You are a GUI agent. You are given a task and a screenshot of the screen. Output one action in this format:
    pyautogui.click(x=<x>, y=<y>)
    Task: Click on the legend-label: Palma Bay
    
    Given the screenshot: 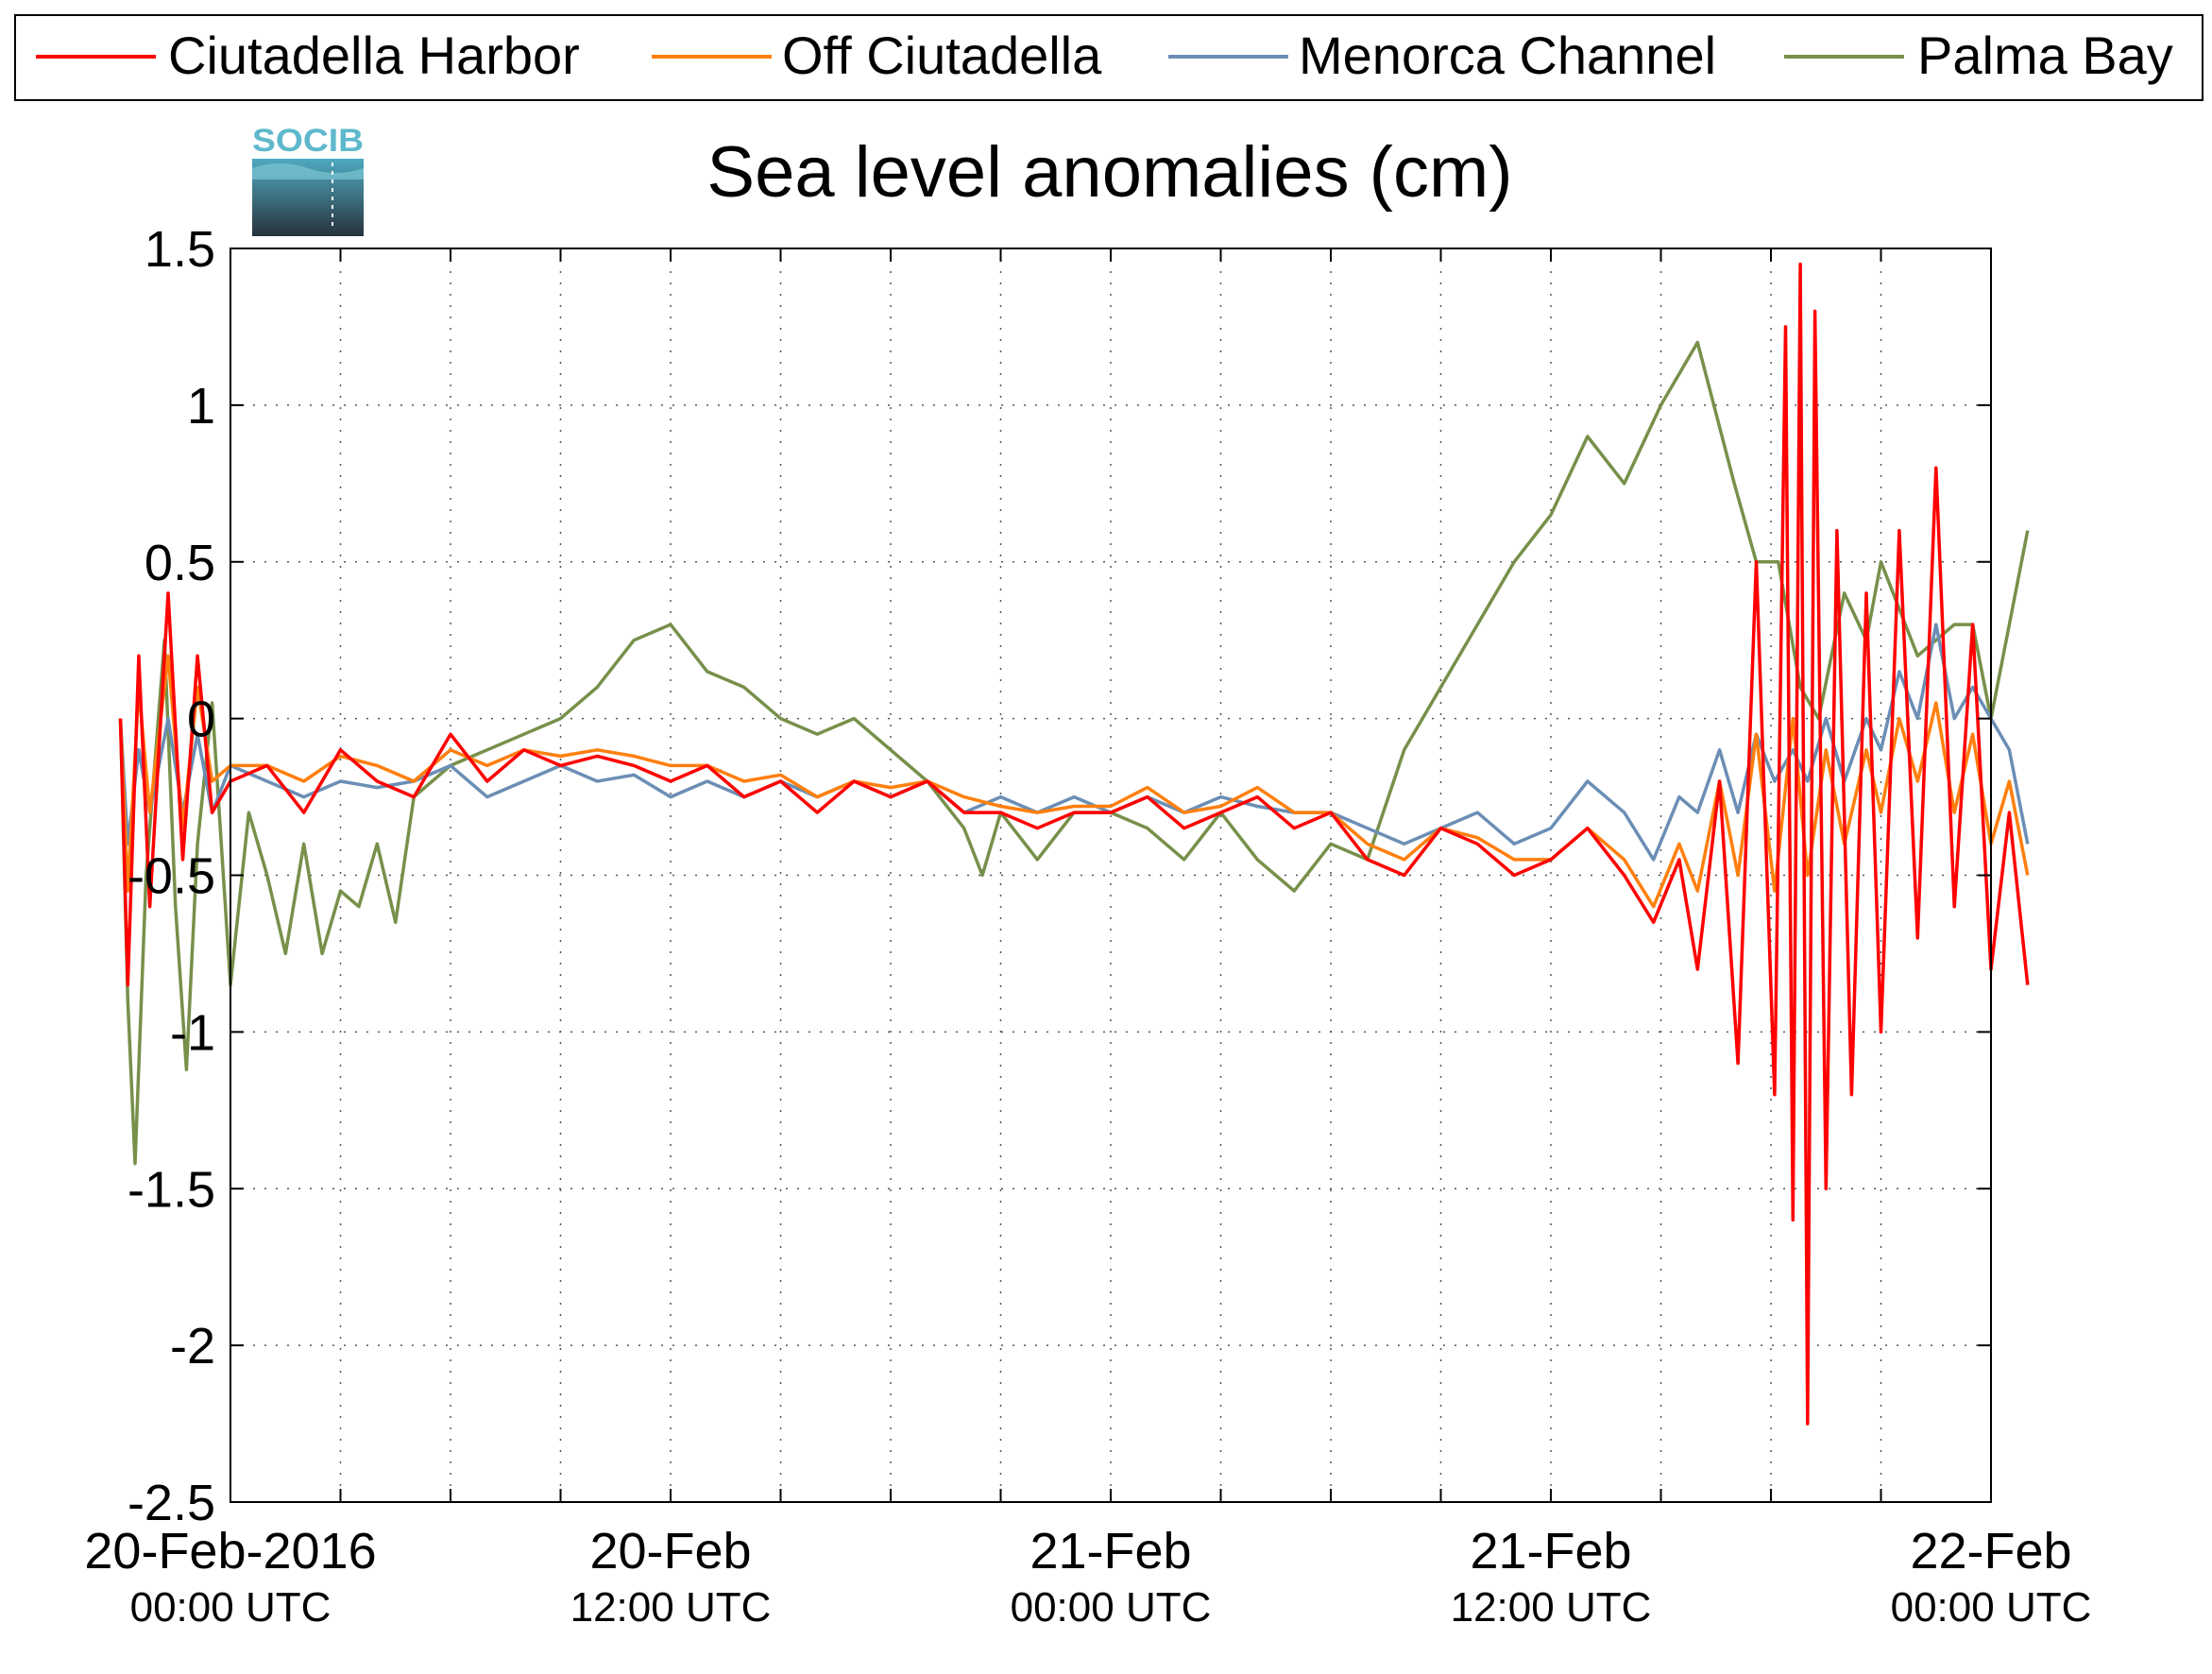 What is the action you would take?
    pyautogui.click(x=2045, y=55)
    